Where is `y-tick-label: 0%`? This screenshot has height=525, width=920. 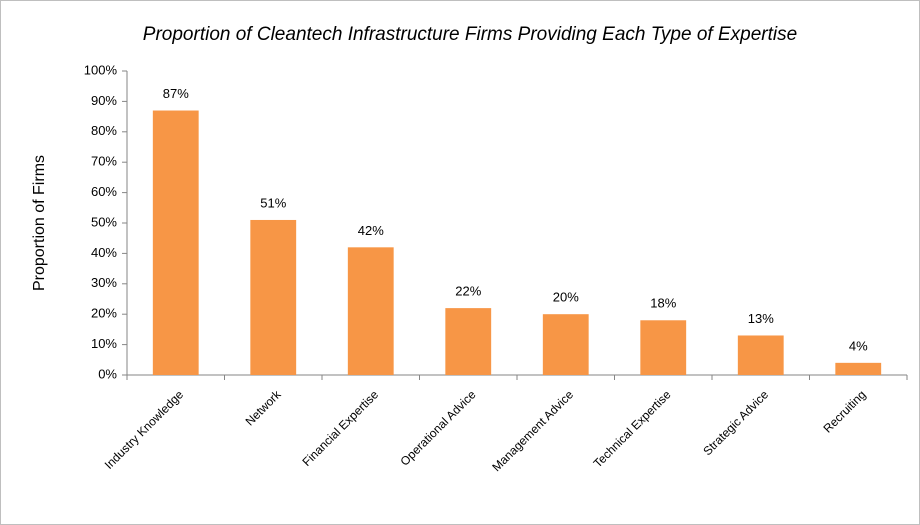 y-tick-label: 0% is located at coordinates (107, 373).